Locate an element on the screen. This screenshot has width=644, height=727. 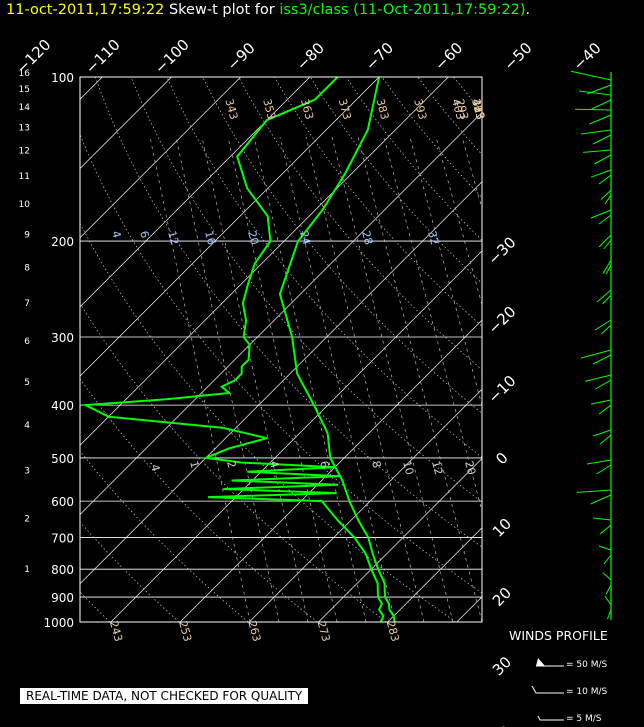
dry-adiabat-label-273: 273 is located at coordinates (324, 631).